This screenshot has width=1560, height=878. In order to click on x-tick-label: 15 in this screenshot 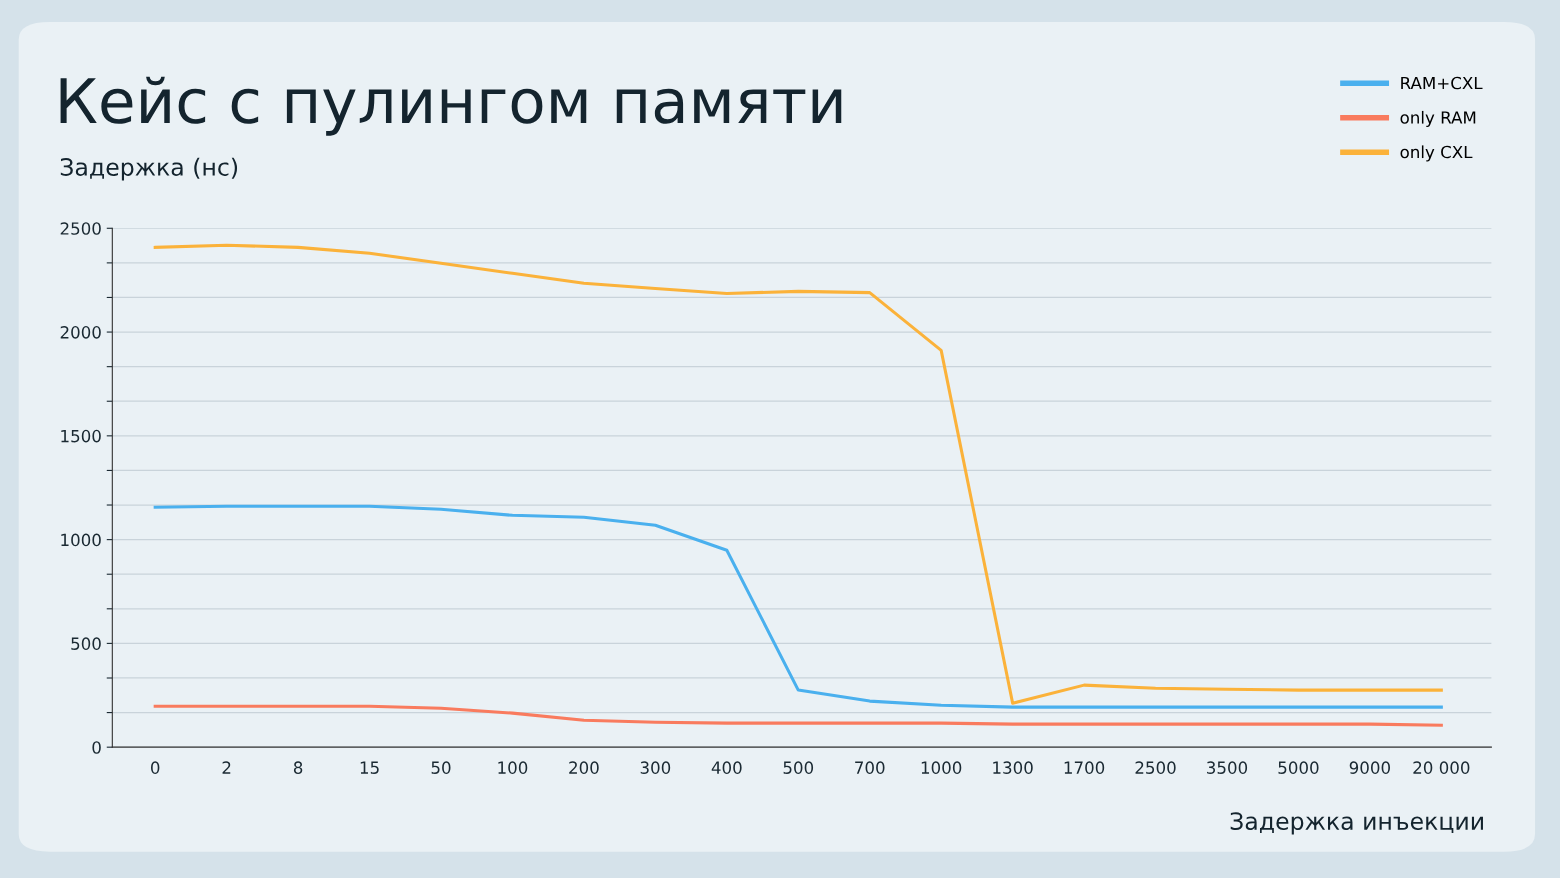, I will do `click(369, 767)`.